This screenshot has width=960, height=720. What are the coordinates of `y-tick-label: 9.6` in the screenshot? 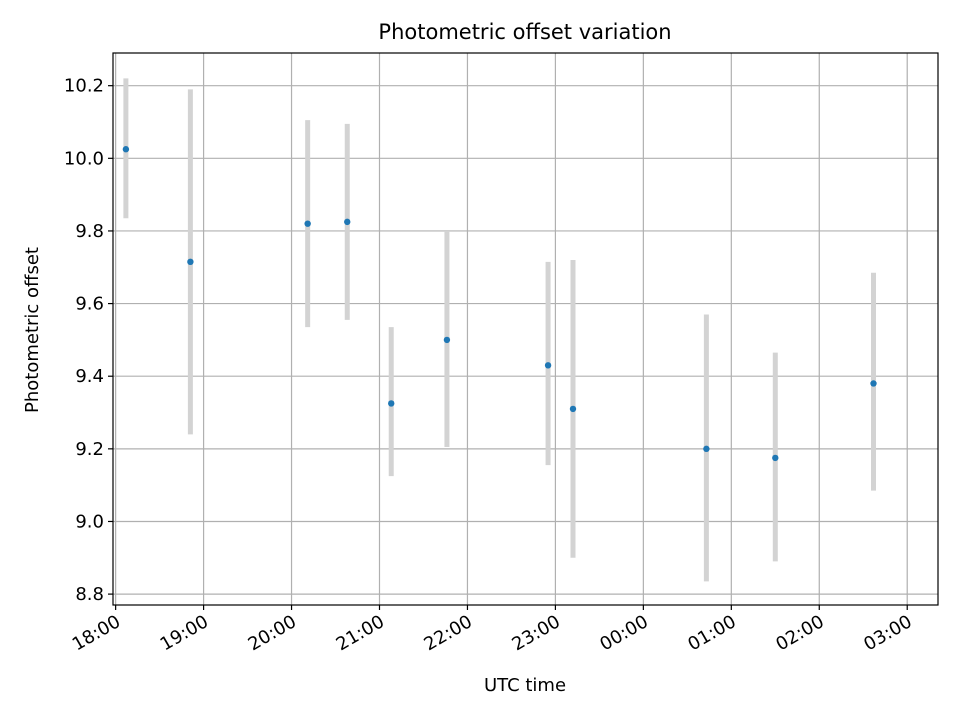 It's located at (89, 304).